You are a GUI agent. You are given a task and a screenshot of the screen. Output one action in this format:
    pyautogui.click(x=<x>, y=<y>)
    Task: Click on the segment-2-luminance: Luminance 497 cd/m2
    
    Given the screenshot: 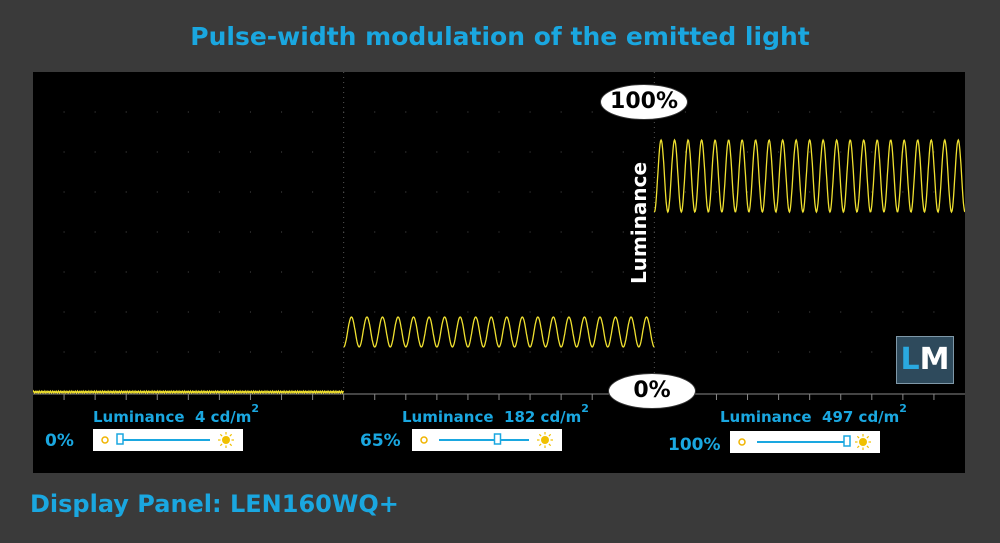 What is the action you would take?
    pyautogui.click(x=813, y=414)
    